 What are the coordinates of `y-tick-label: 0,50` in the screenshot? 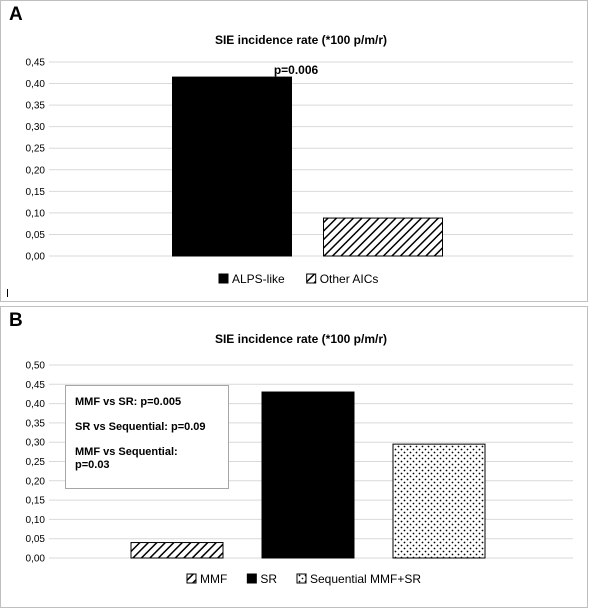 It's located at (36, 366).